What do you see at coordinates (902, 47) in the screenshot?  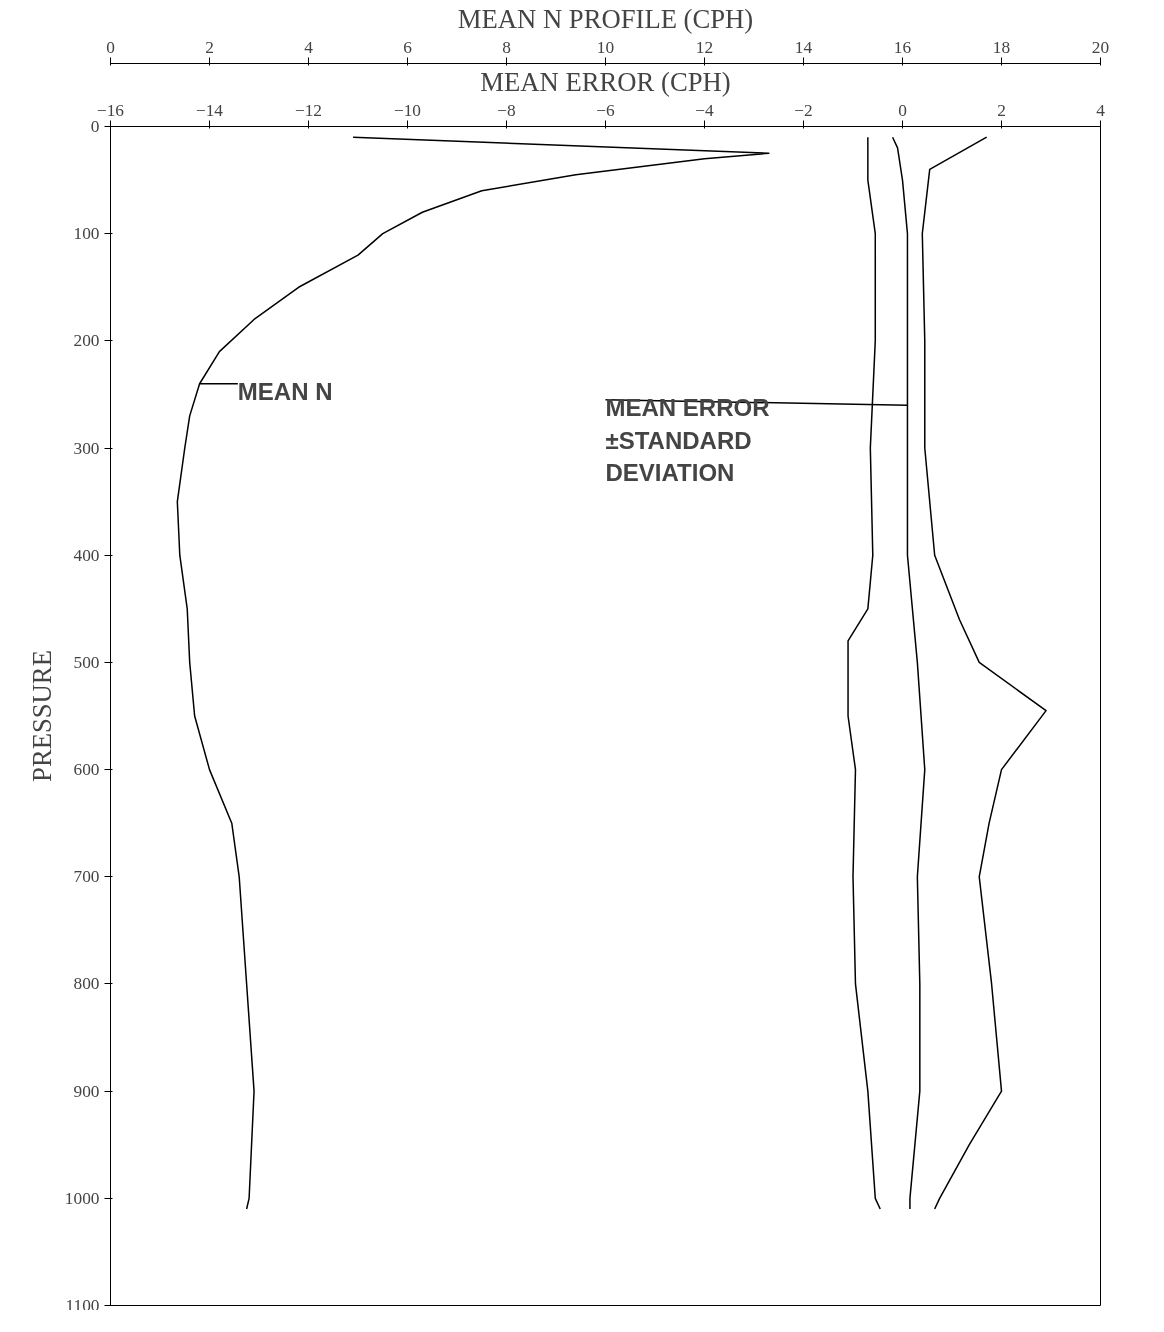 I see `x2-tick-label: 16` at bounding box center [902, 47].